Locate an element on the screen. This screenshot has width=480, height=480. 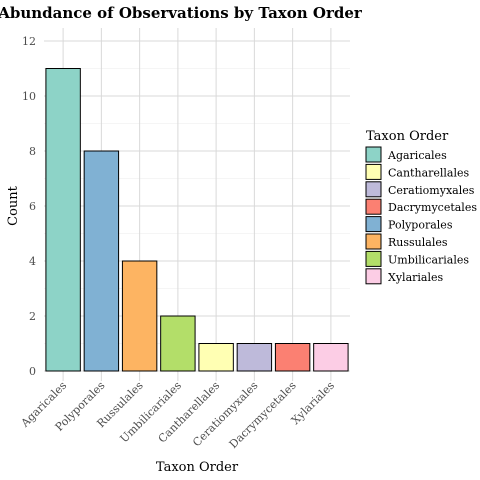
chart-title: Abundance of Observations by Taxon Order is located at coordinates (181, 13).